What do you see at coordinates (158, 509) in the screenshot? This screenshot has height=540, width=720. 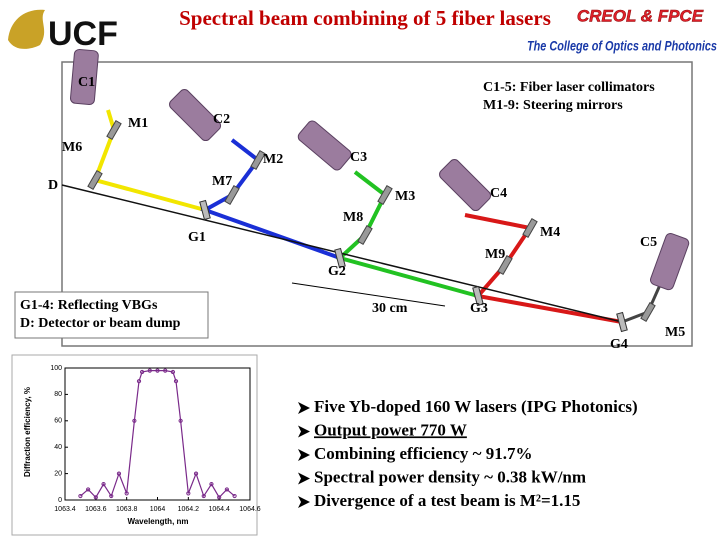 I see `x-tick-label: 1064` at bounding box center [158, 509].